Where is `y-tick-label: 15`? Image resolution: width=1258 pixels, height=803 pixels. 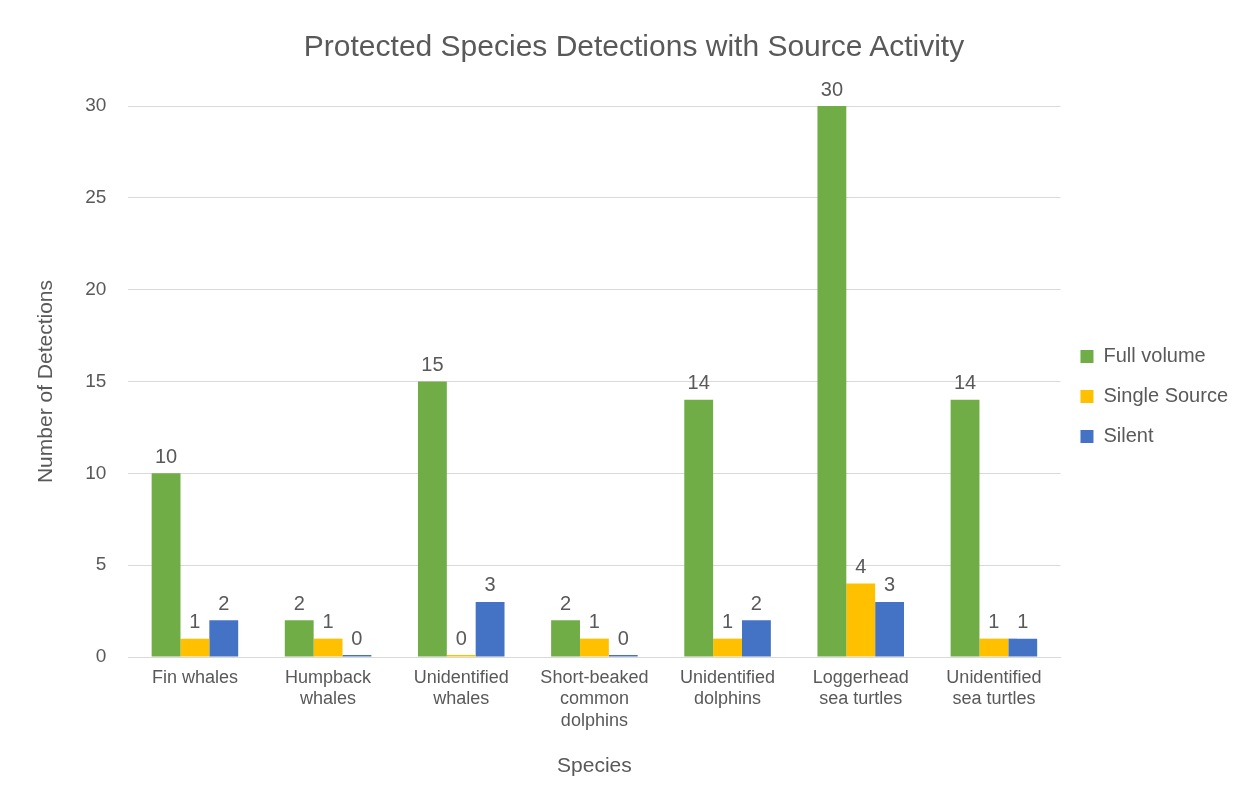 y-tick-label: 15 is located at coordinates (96, 380).